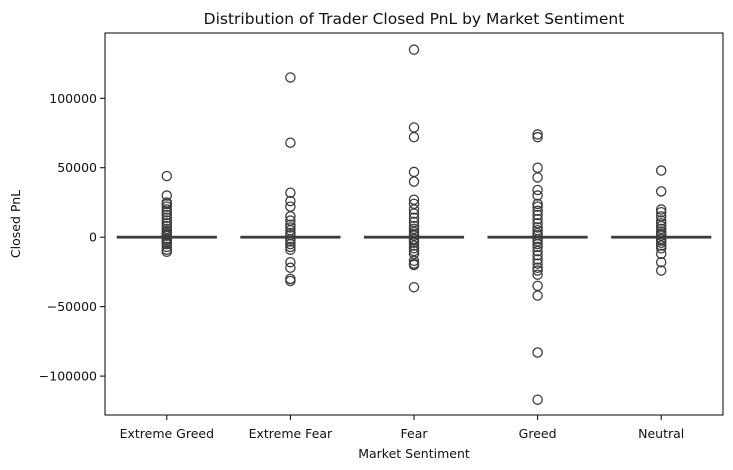  I want to click on y-axis: −100000 −50000 0 50000 100000, so click(72, 237).